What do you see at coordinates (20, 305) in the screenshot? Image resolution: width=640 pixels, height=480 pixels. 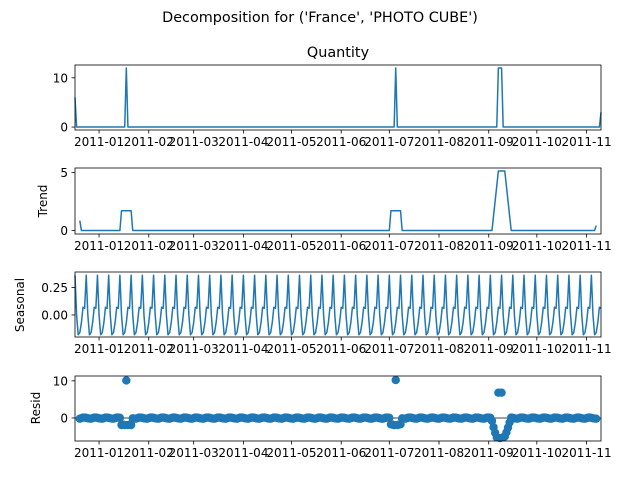 I see `panel-seasonal-ylabel: Seasonal` at bounding box center [20, 305].